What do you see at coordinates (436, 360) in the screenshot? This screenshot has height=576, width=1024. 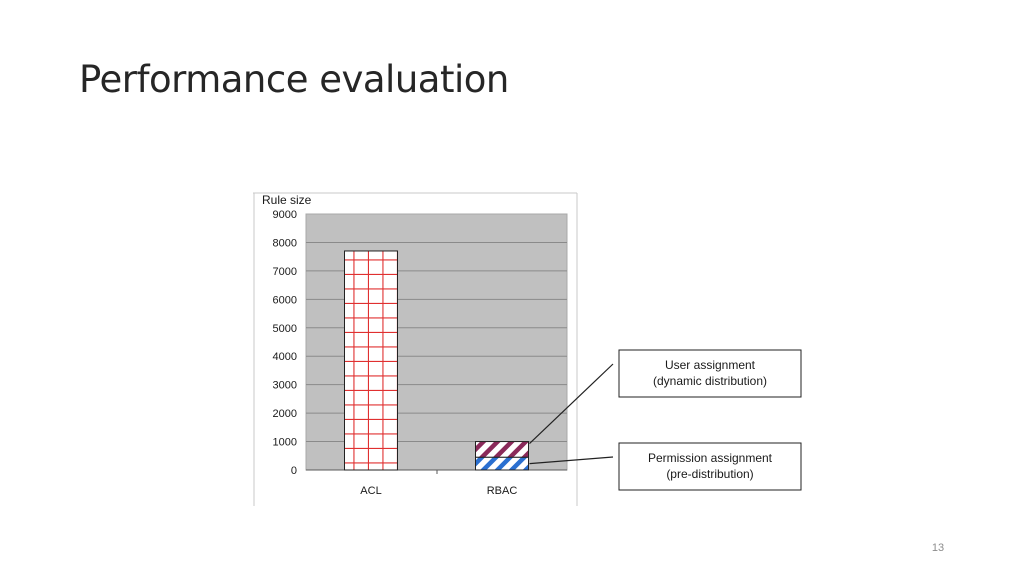 I see `bars` at bounding box center [436, 360].